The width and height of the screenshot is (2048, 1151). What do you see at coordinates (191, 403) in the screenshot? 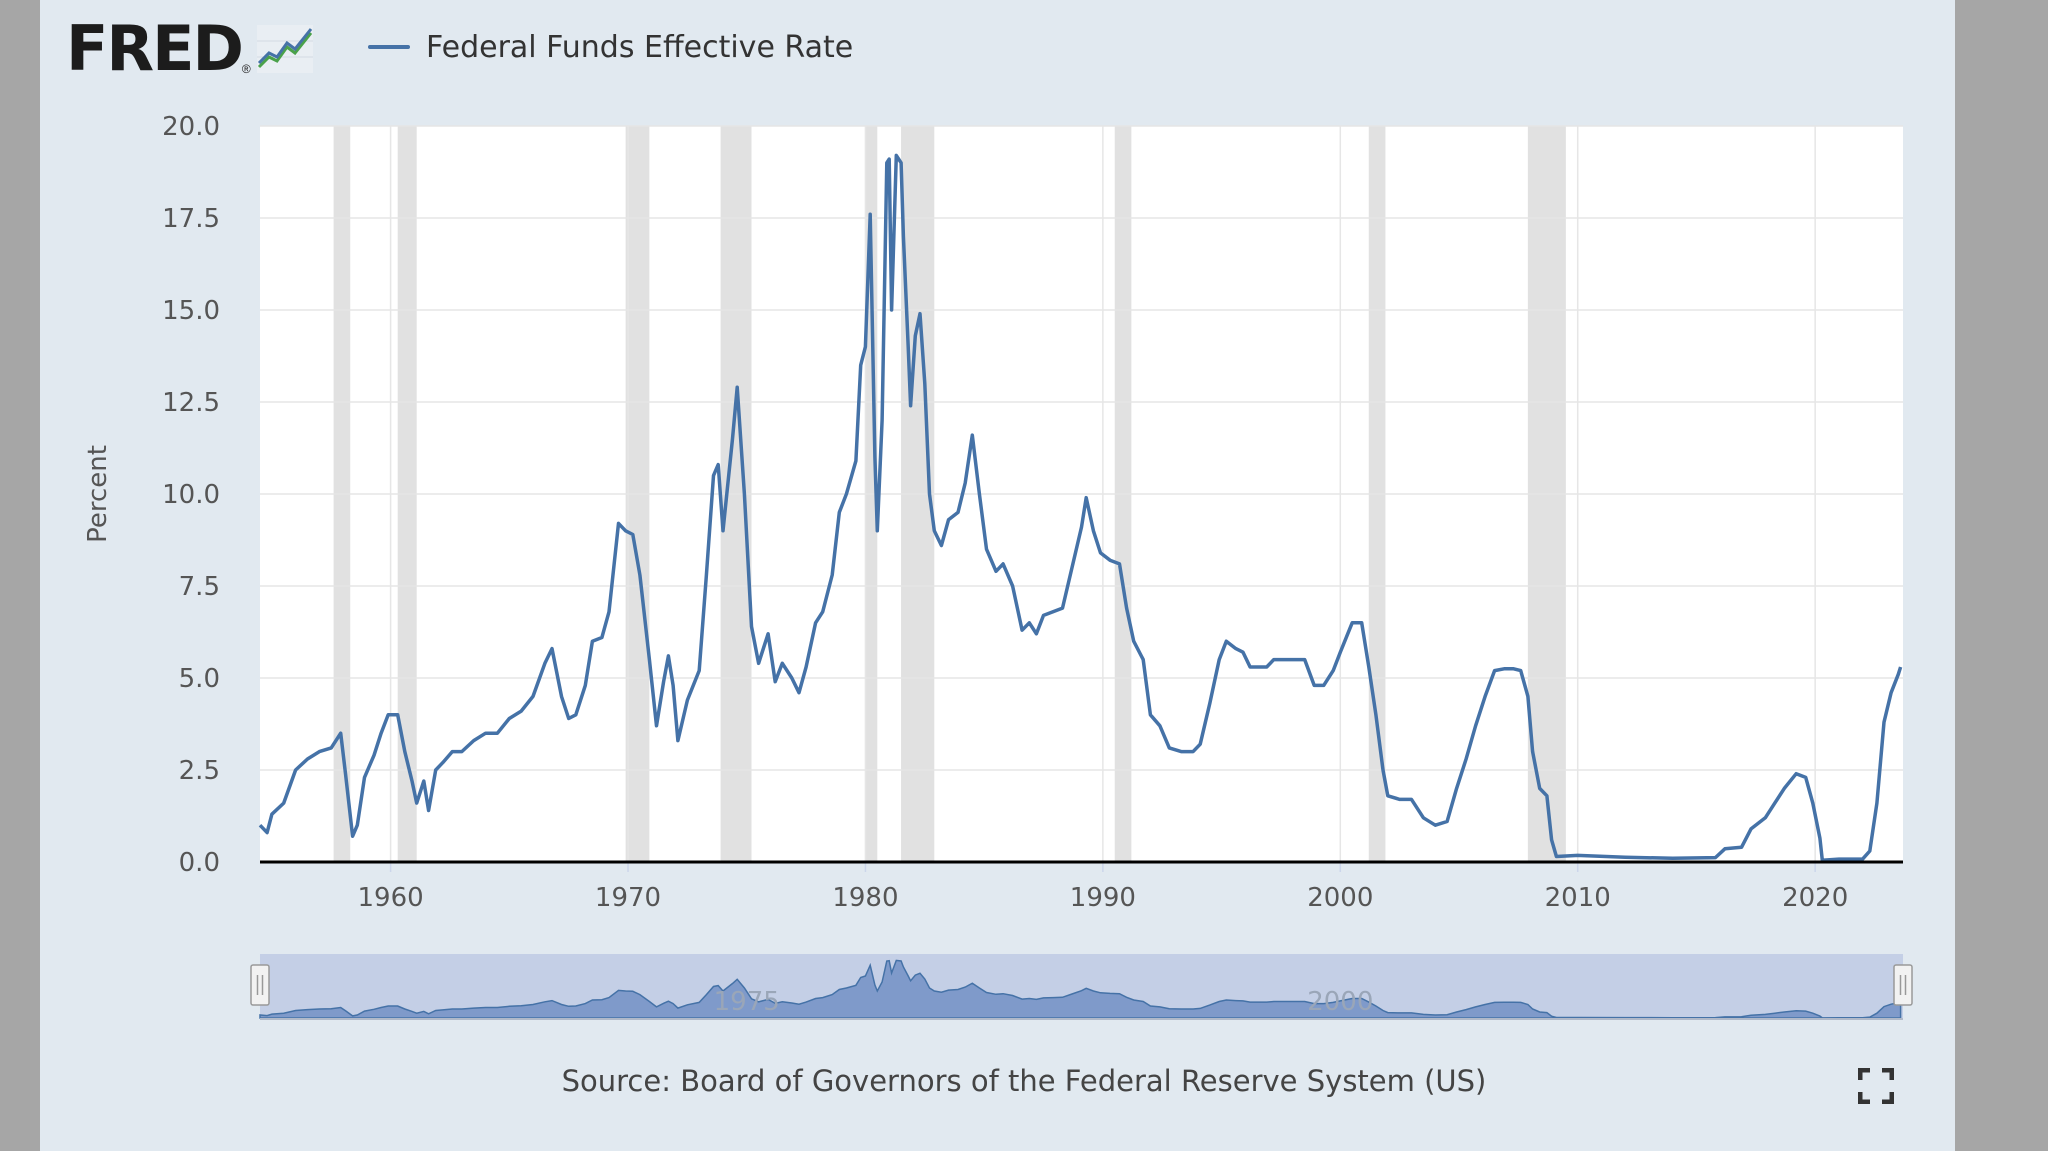
I see `y-tick-label: 12.5` at bounding box center [191, 403].